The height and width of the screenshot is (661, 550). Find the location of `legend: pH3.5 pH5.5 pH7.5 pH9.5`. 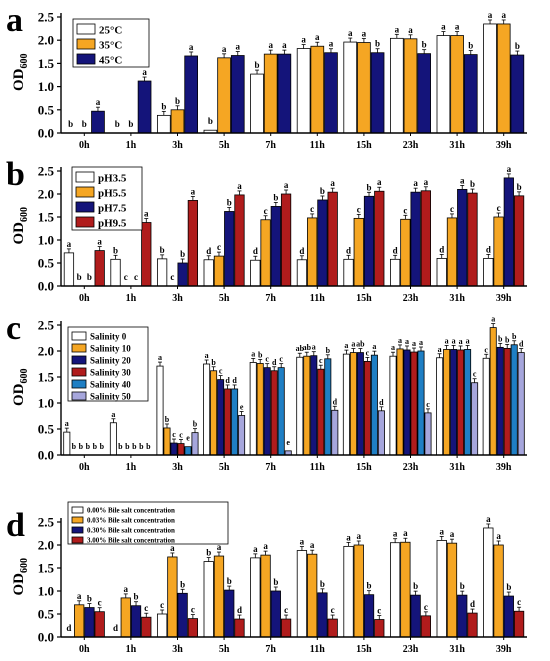

legend: pH3.5 pH5.5 pH7.5 pH9.5 is located at coordinates (107, 198).